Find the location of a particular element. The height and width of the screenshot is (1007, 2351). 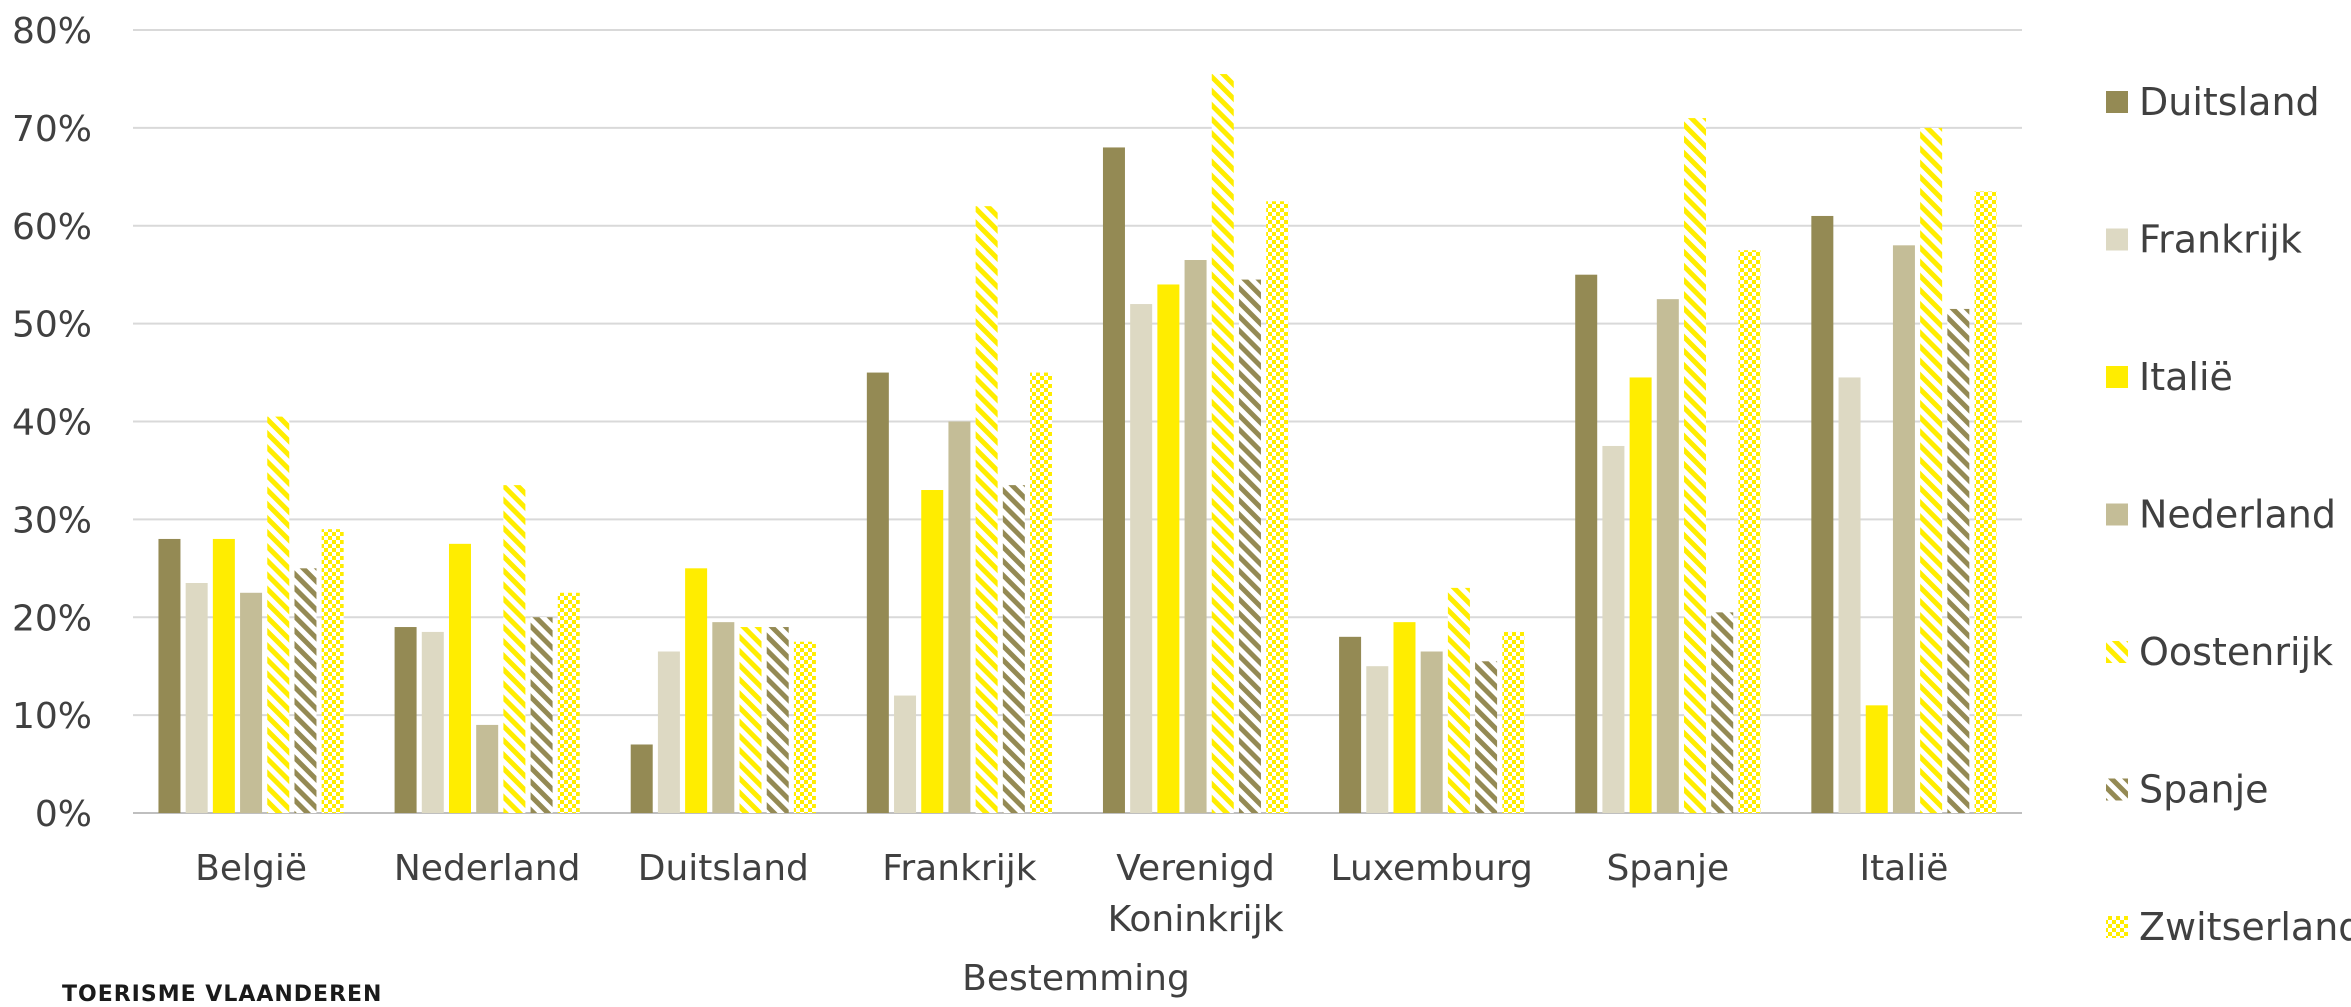

x-tick-label: Verenigd Koninkrijk is located at coordinates (1196, 894).